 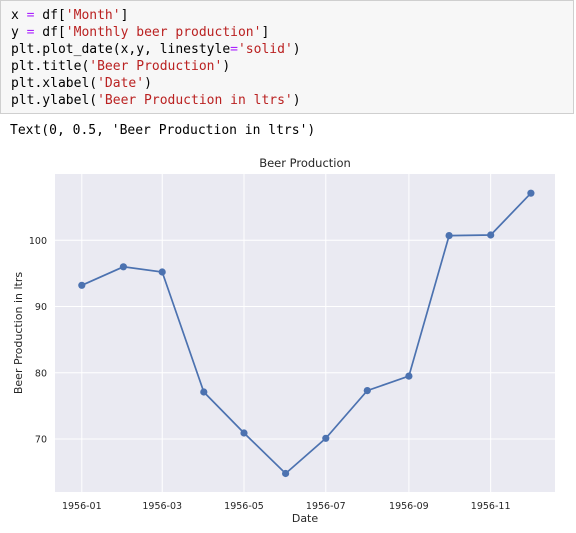 I want to click on x-tick-label: 1956-05, so click(x=244, y=506).